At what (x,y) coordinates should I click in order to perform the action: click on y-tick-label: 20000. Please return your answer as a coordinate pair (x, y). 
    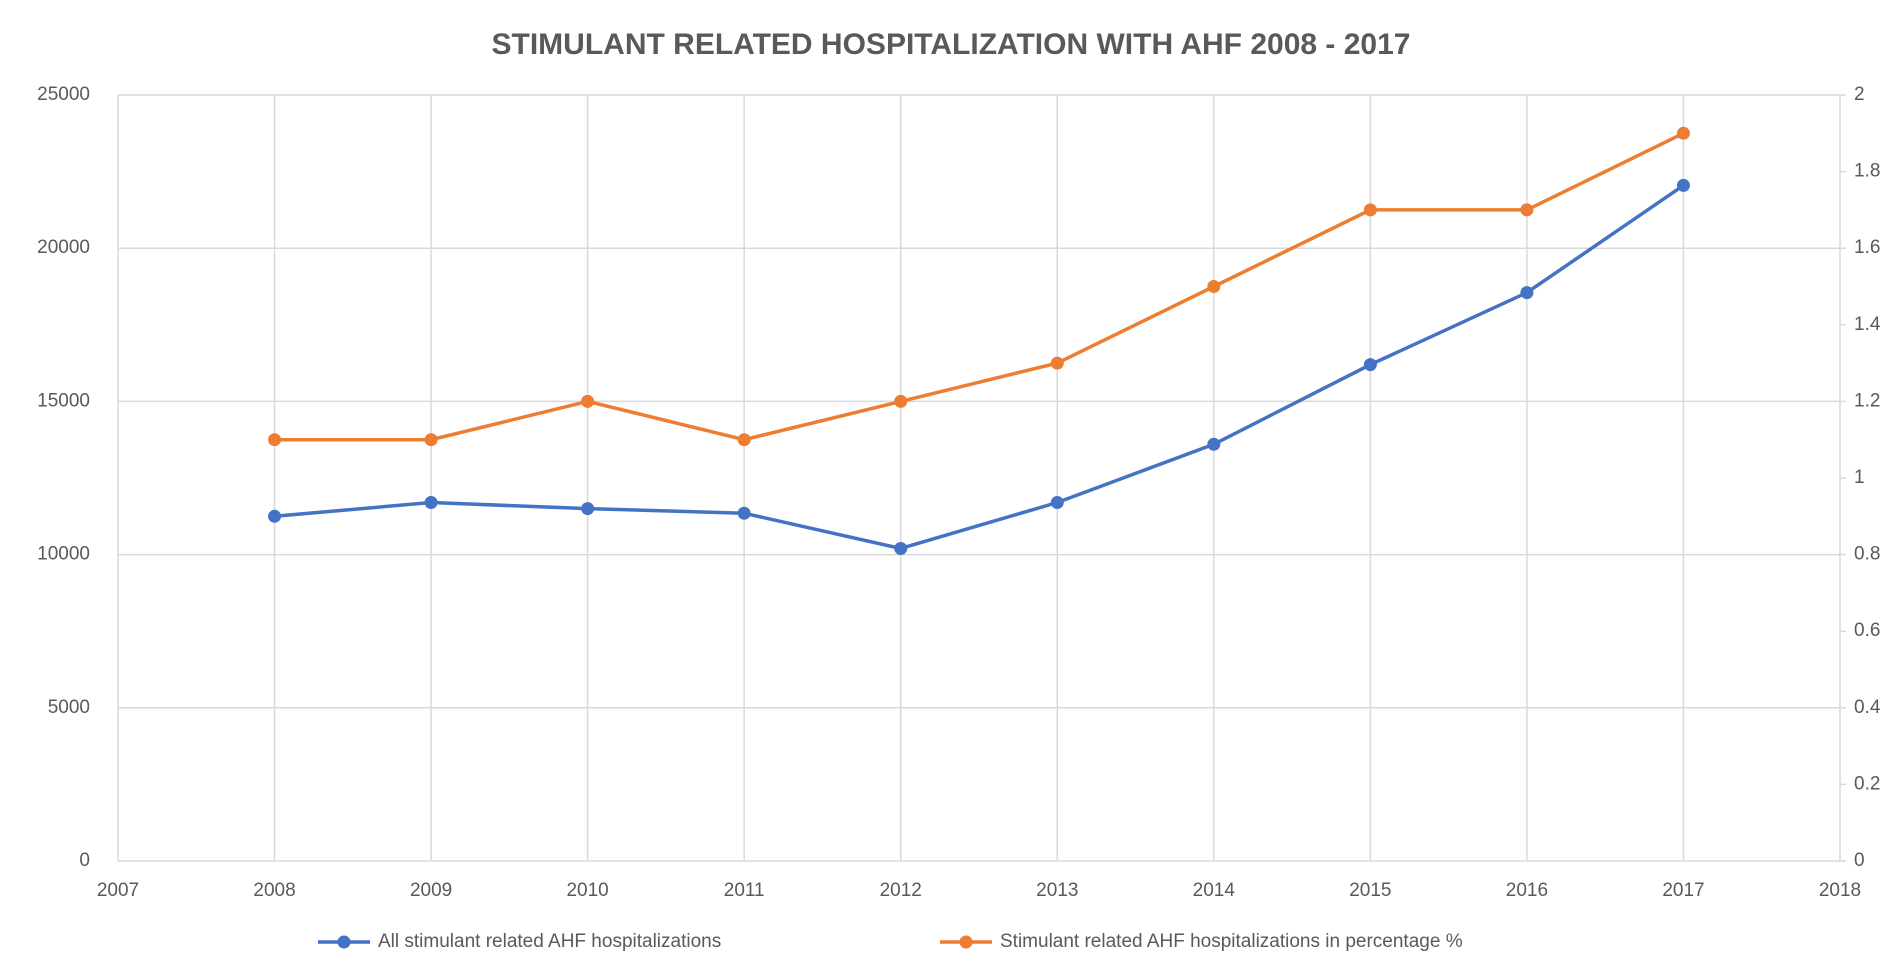
    Looking at the image, I should click on (63, 247).